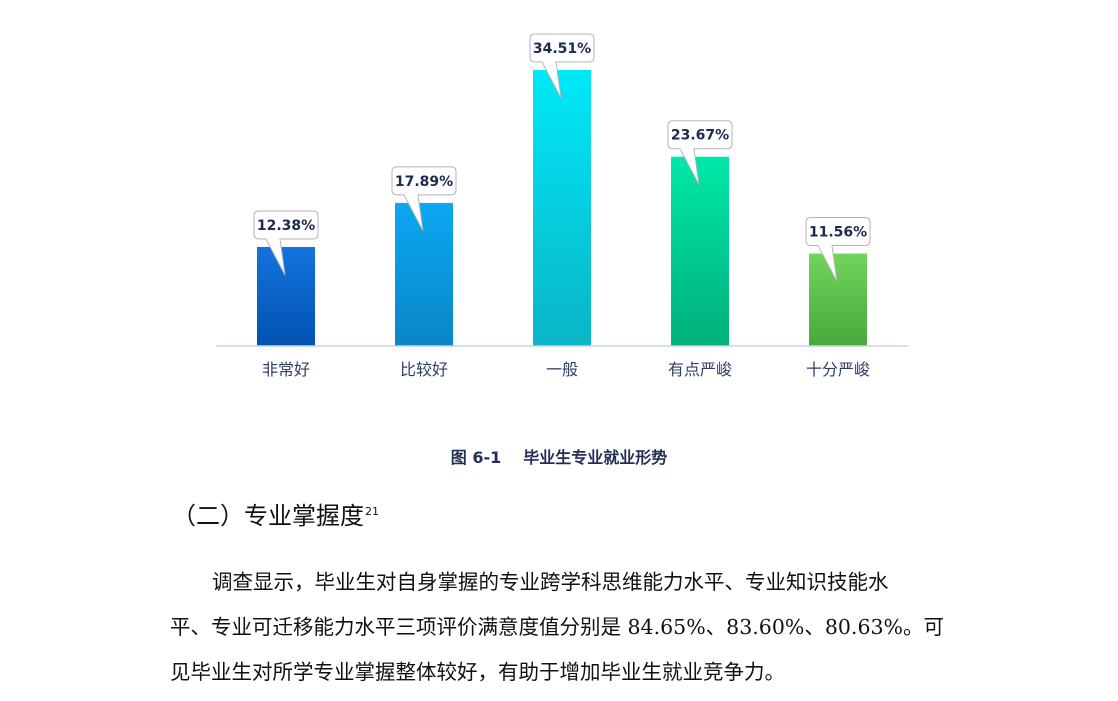 This screenshot has height=701, width=1118. I want to click on data-label-1: 12.38%, so click(286, 226).